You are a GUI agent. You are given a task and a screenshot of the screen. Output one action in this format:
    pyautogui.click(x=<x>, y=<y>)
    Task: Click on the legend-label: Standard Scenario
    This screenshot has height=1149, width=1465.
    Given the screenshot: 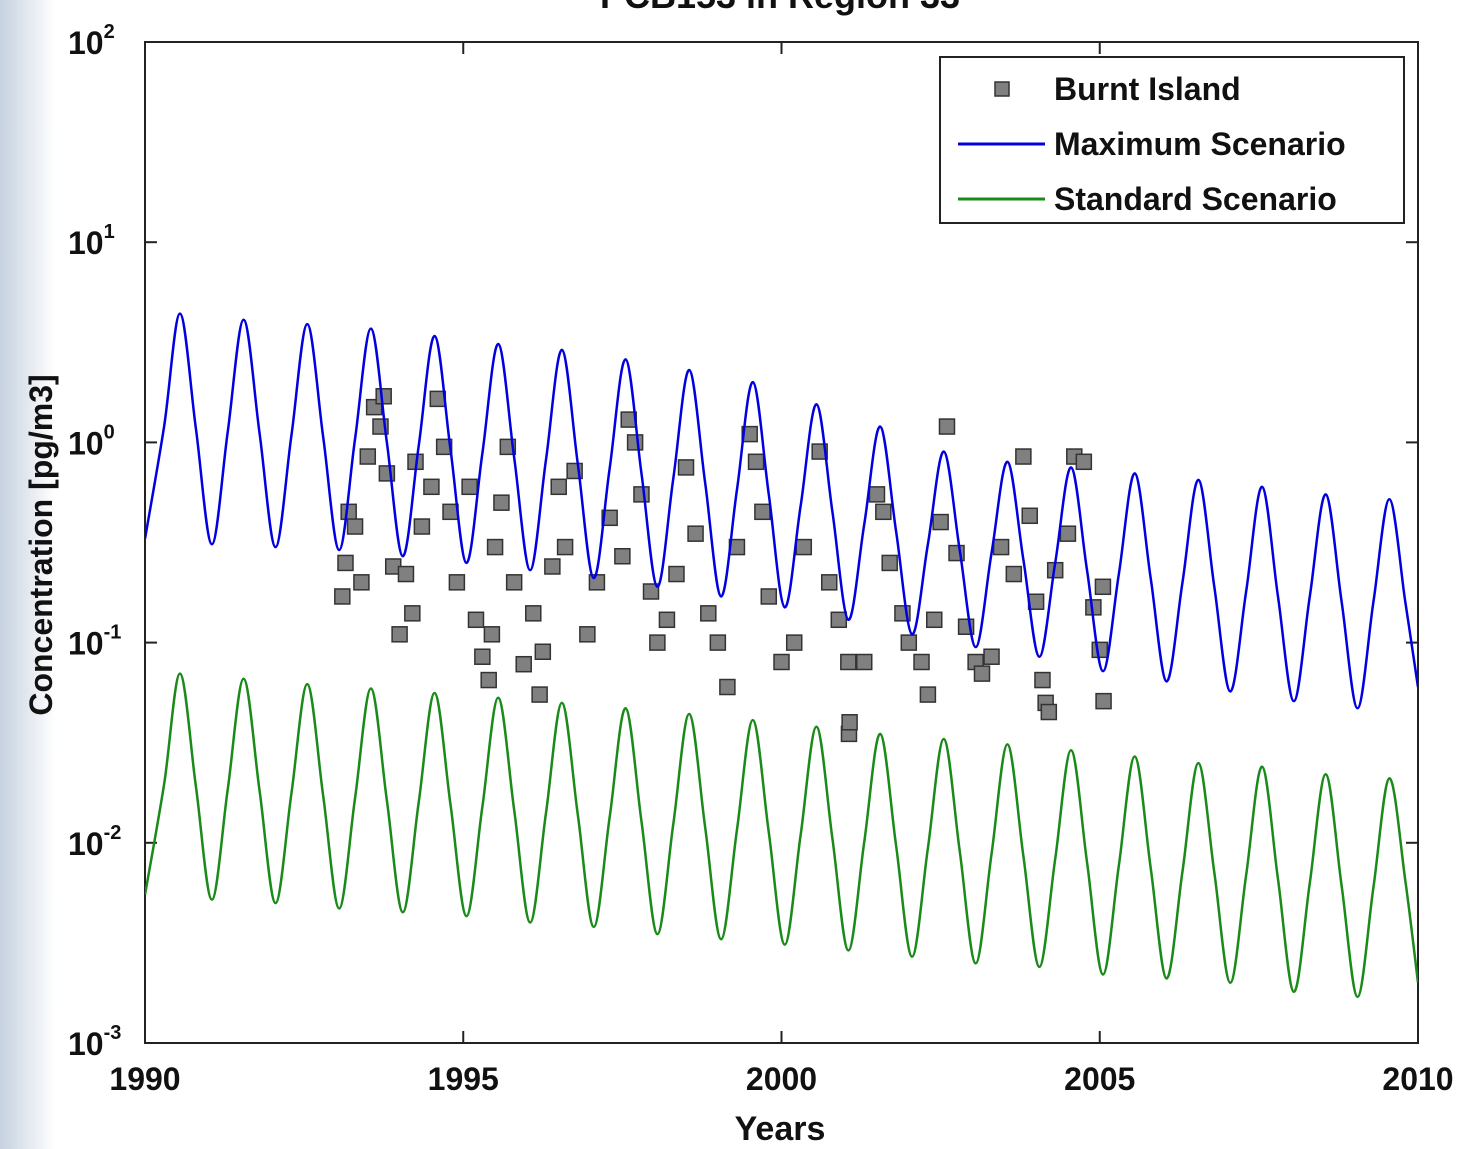 What is the action you would take?
    pyautogui.click(x=1195, y=199)
    